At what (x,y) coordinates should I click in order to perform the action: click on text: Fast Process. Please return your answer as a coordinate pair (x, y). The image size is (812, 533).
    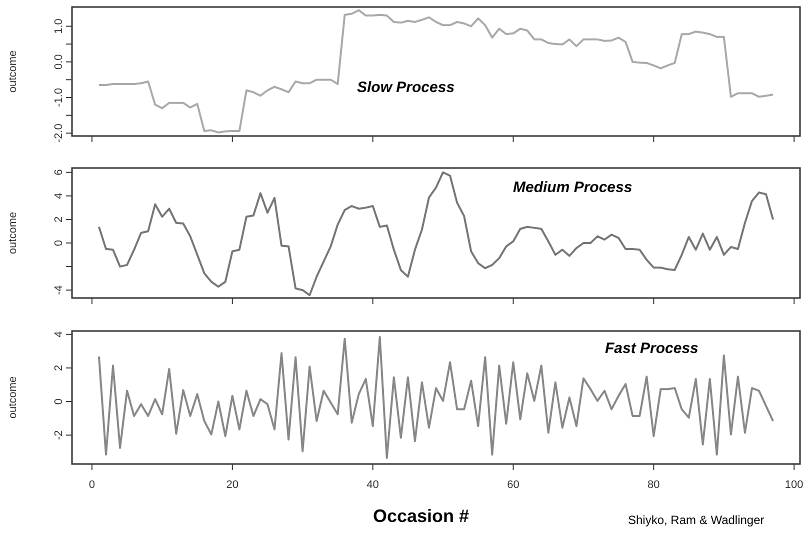
    Looking at the image, I should click on (651, 348).